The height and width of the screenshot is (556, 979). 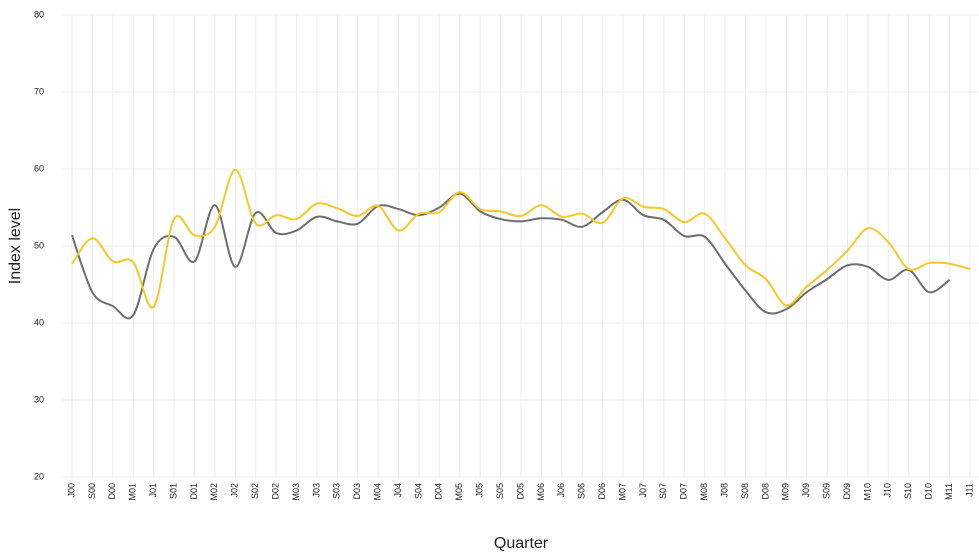 I want to click on x-axis-title: Quarter, so click(x=521, y=543).